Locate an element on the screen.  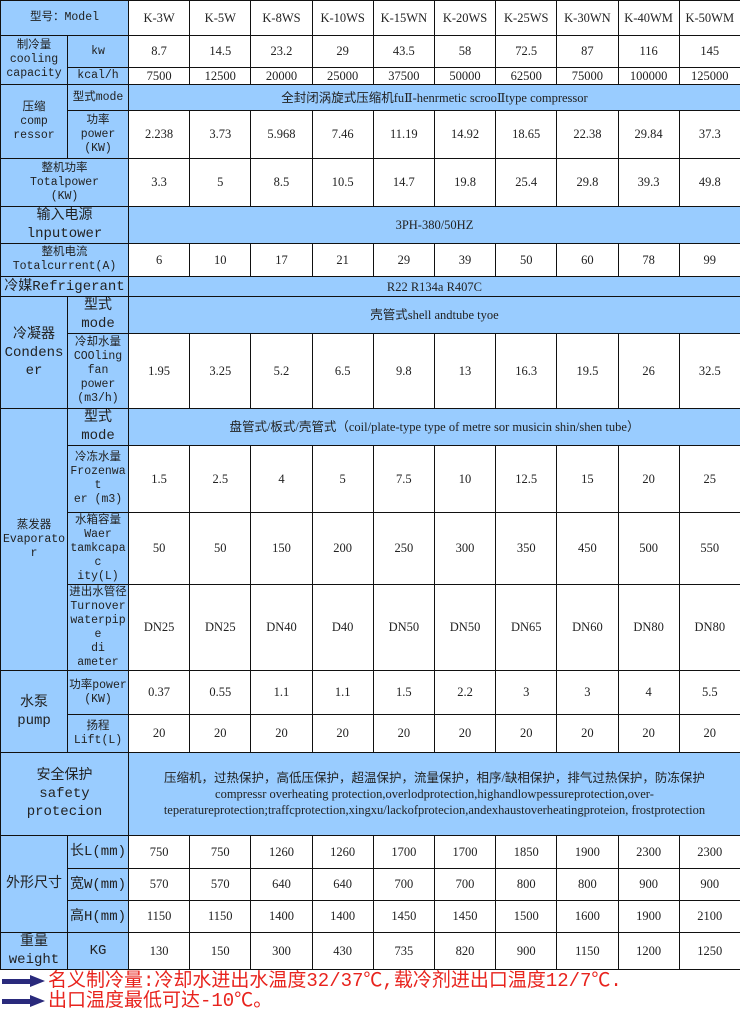
total-current-label: 整机电流 Totalcurrent(A) is located at coordinates (65, 260).